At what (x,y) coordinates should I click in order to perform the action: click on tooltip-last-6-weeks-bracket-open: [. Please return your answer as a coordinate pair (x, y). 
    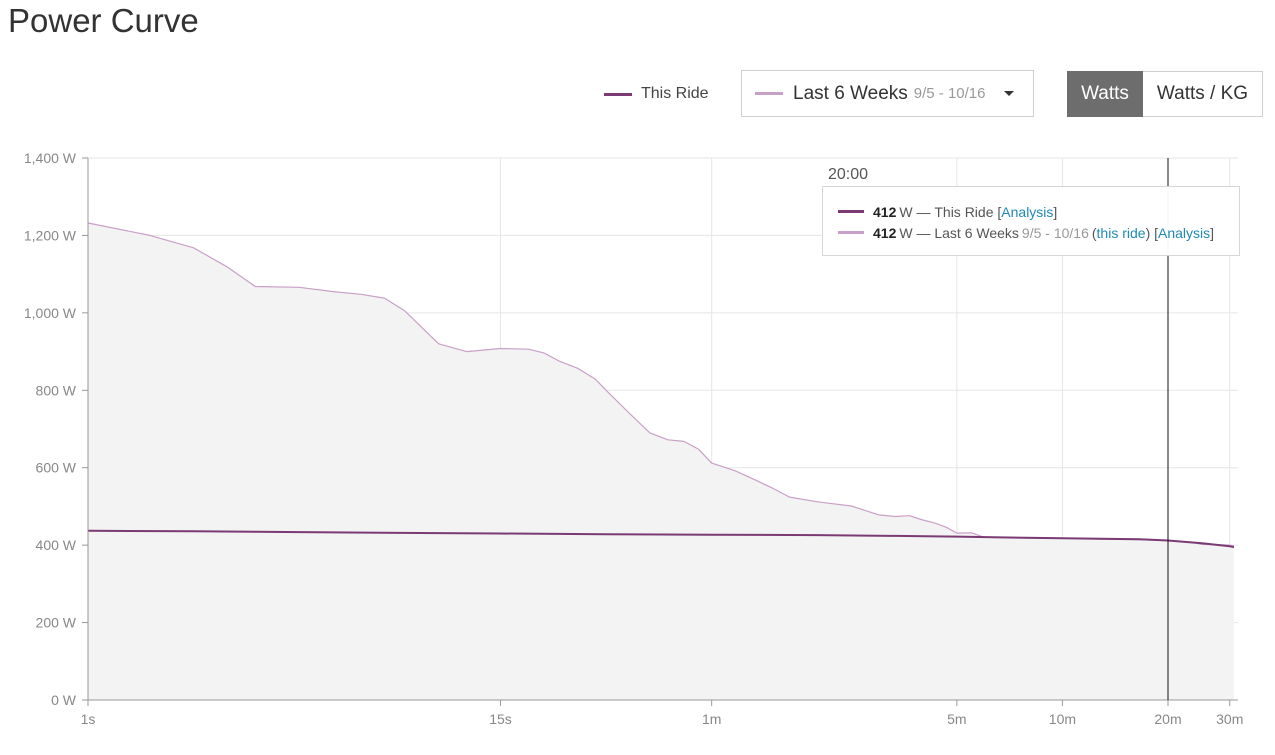
    Looking at the image, I should click on (1156, 232).